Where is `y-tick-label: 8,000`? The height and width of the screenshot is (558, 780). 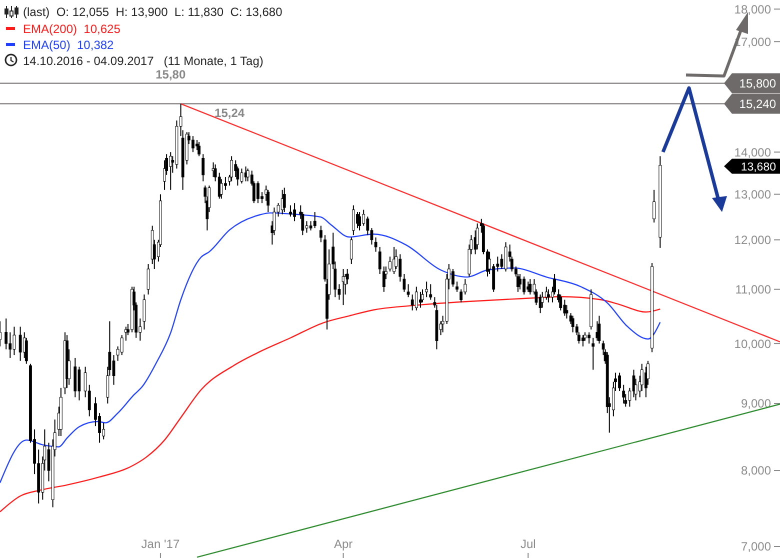
y-tick-label: 8,000 is located at coordinates (756, 471).